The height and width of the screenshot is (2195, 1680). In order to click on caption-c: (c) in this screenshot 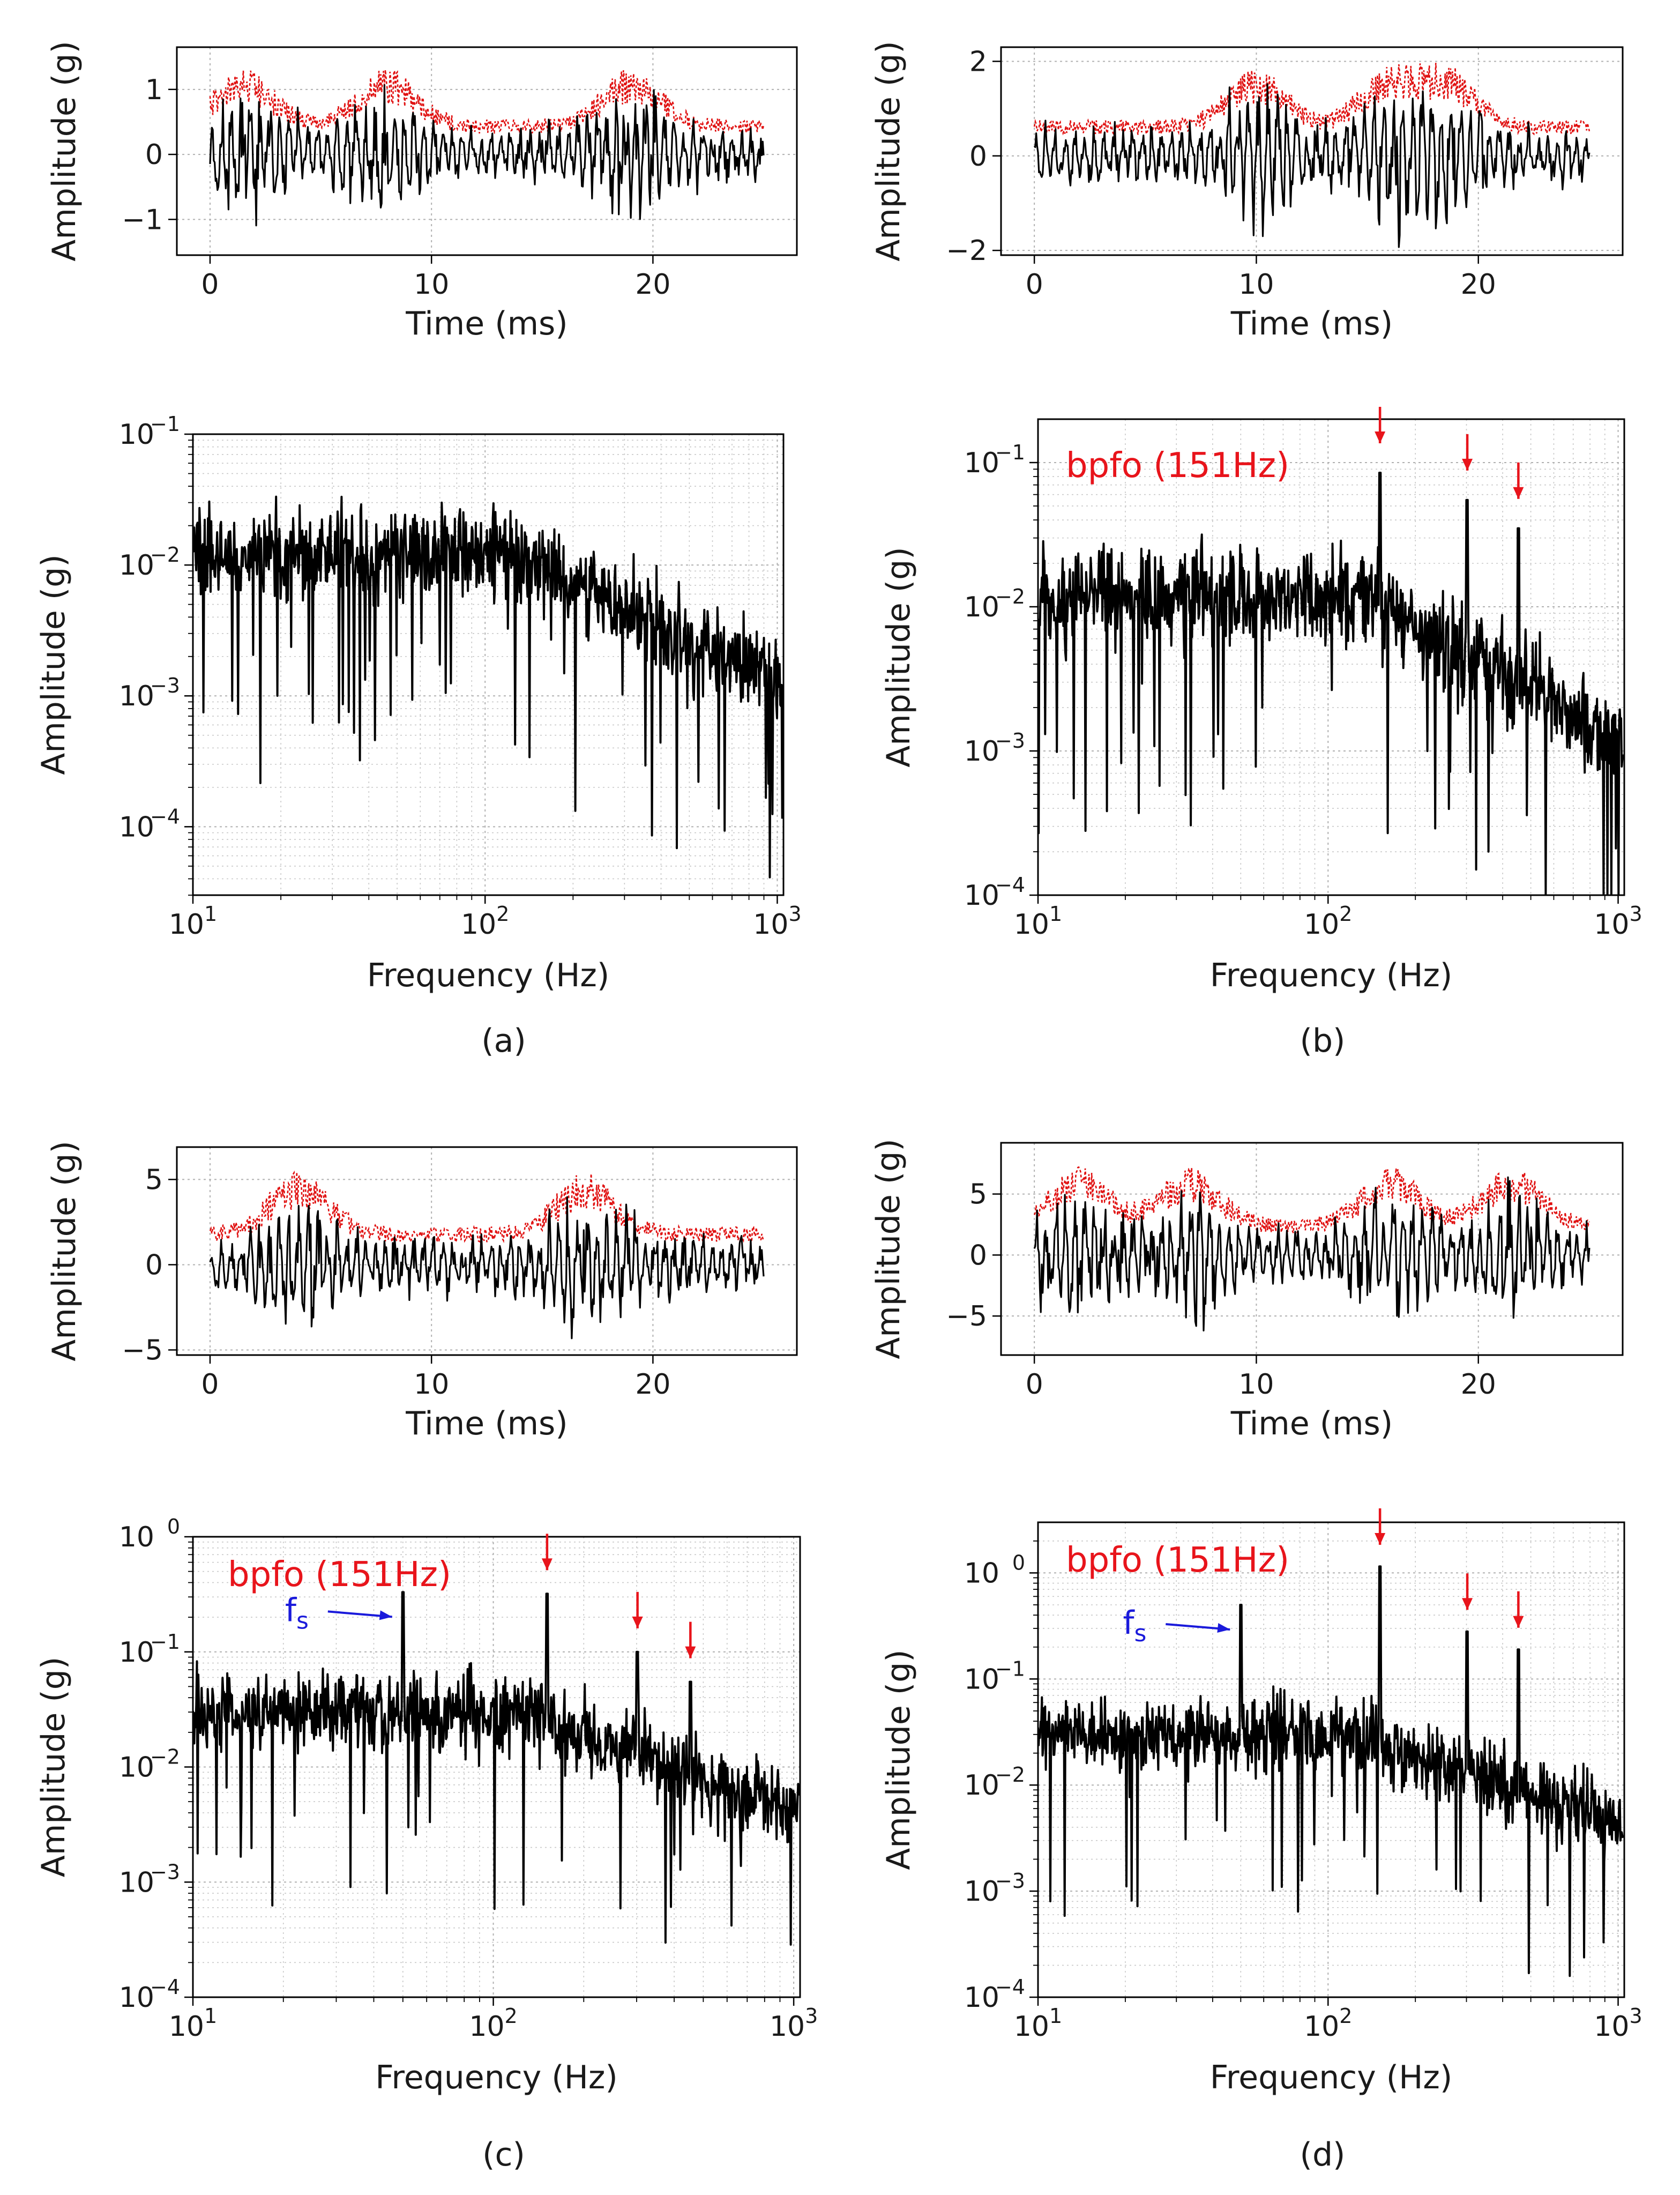, I will do `click(504, 2155)`.